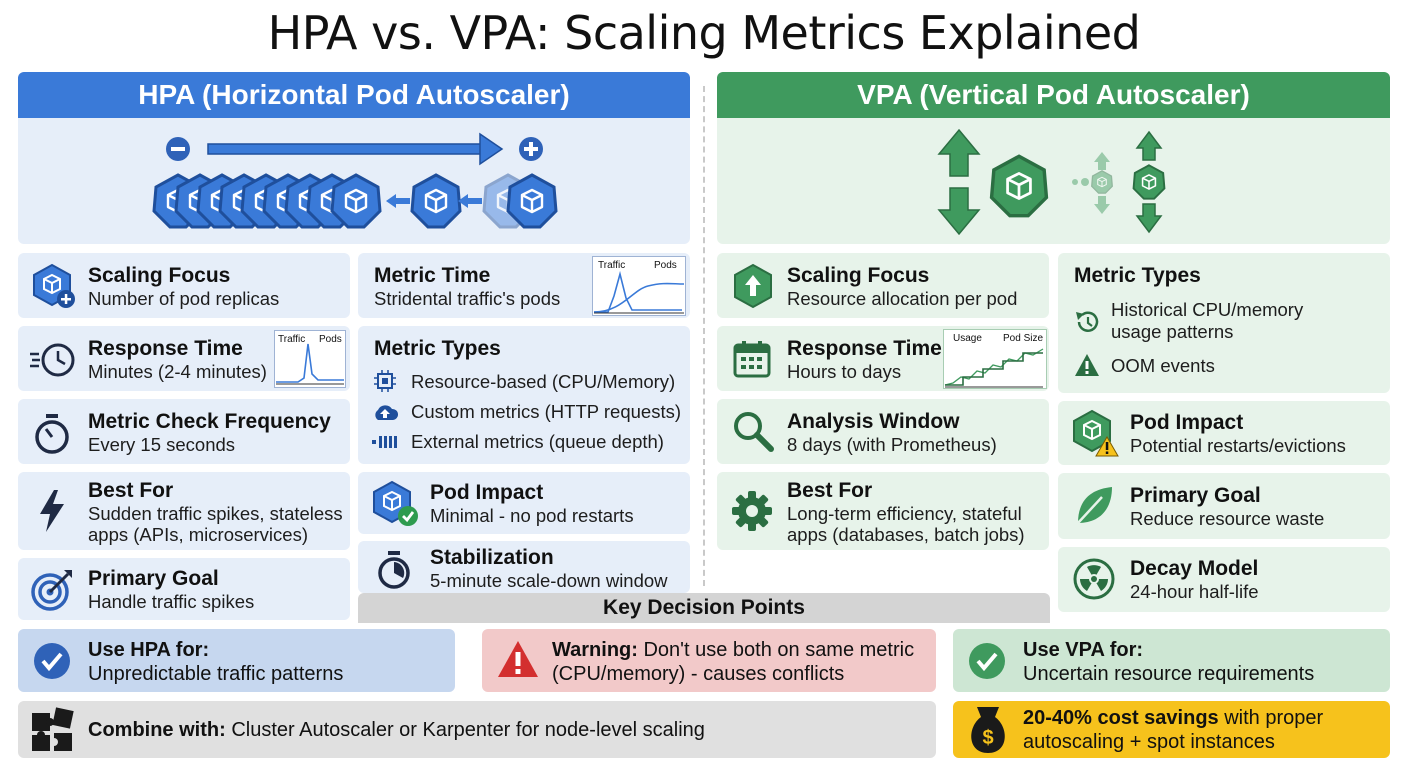 This screenshot has width=1408, height=768. I want to click on metric-type-item: Custom metrics (HTTP requests), so click(546, 411).